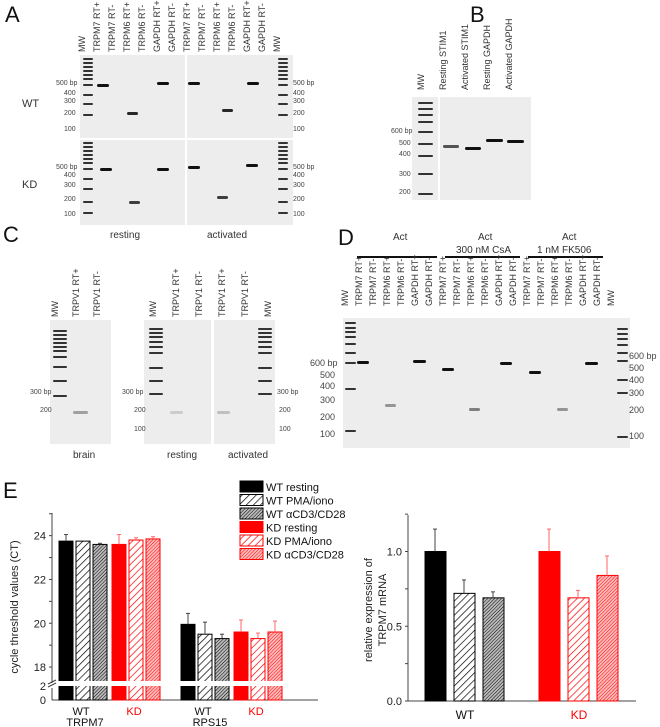  What do you see at coordinates (383, 609) in the screenshot?
I see `svg-text: TRPM7 mRNA` at bounding box center [383, 609].